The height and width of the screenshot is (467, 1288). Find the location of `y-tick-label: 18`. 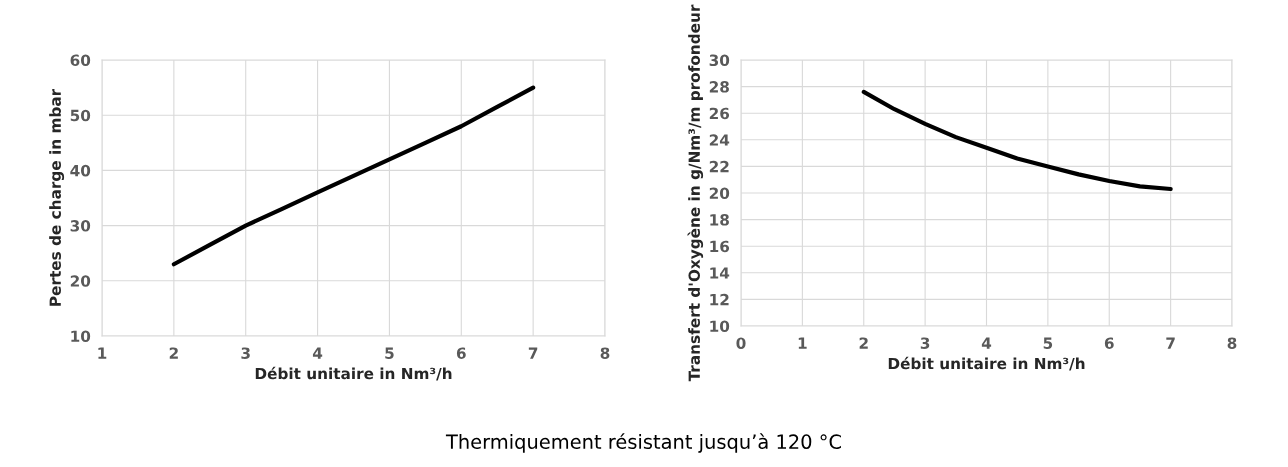

y-tick-label: 18 is located at coordinates (719, 220).